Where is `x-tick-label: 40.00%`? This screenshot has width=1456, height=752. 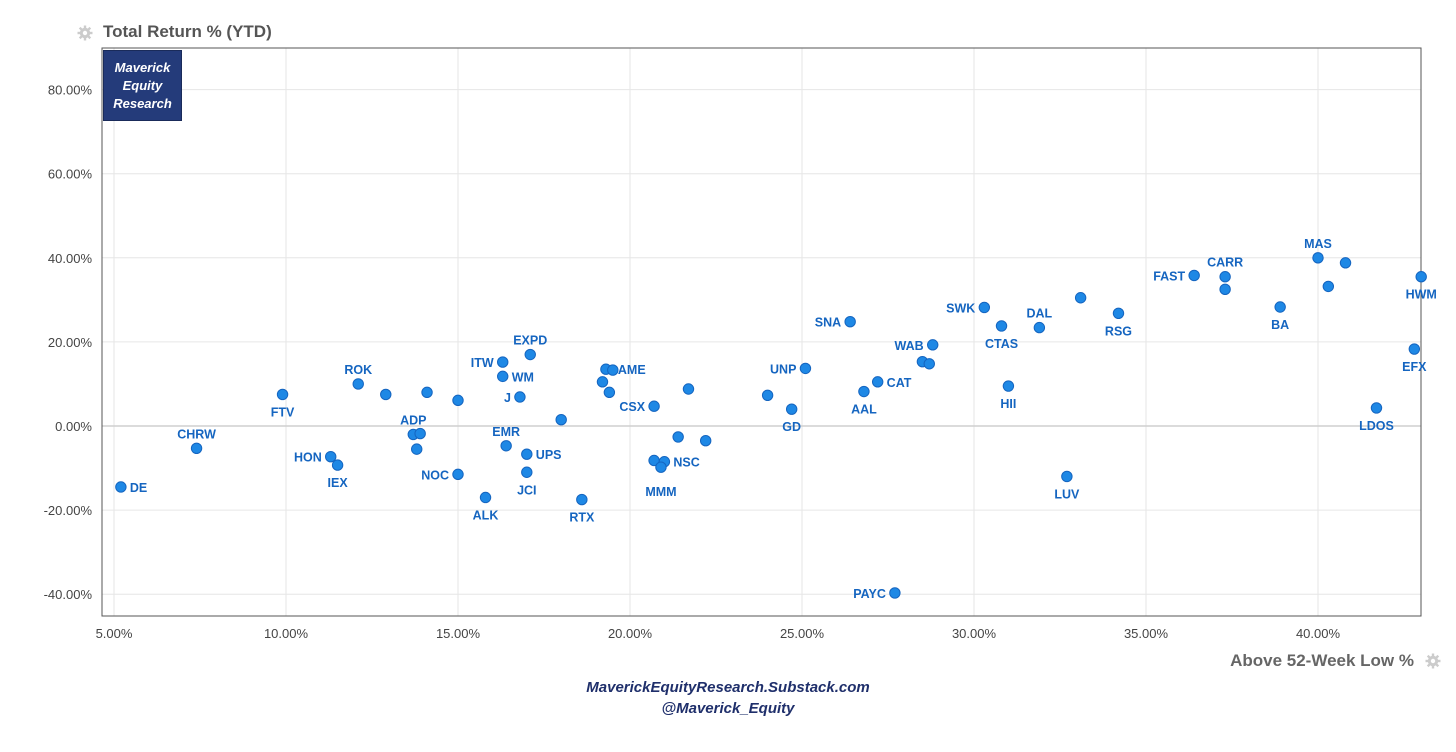 x-tick-label: 40.00% is located at coordinates (1318, 633).